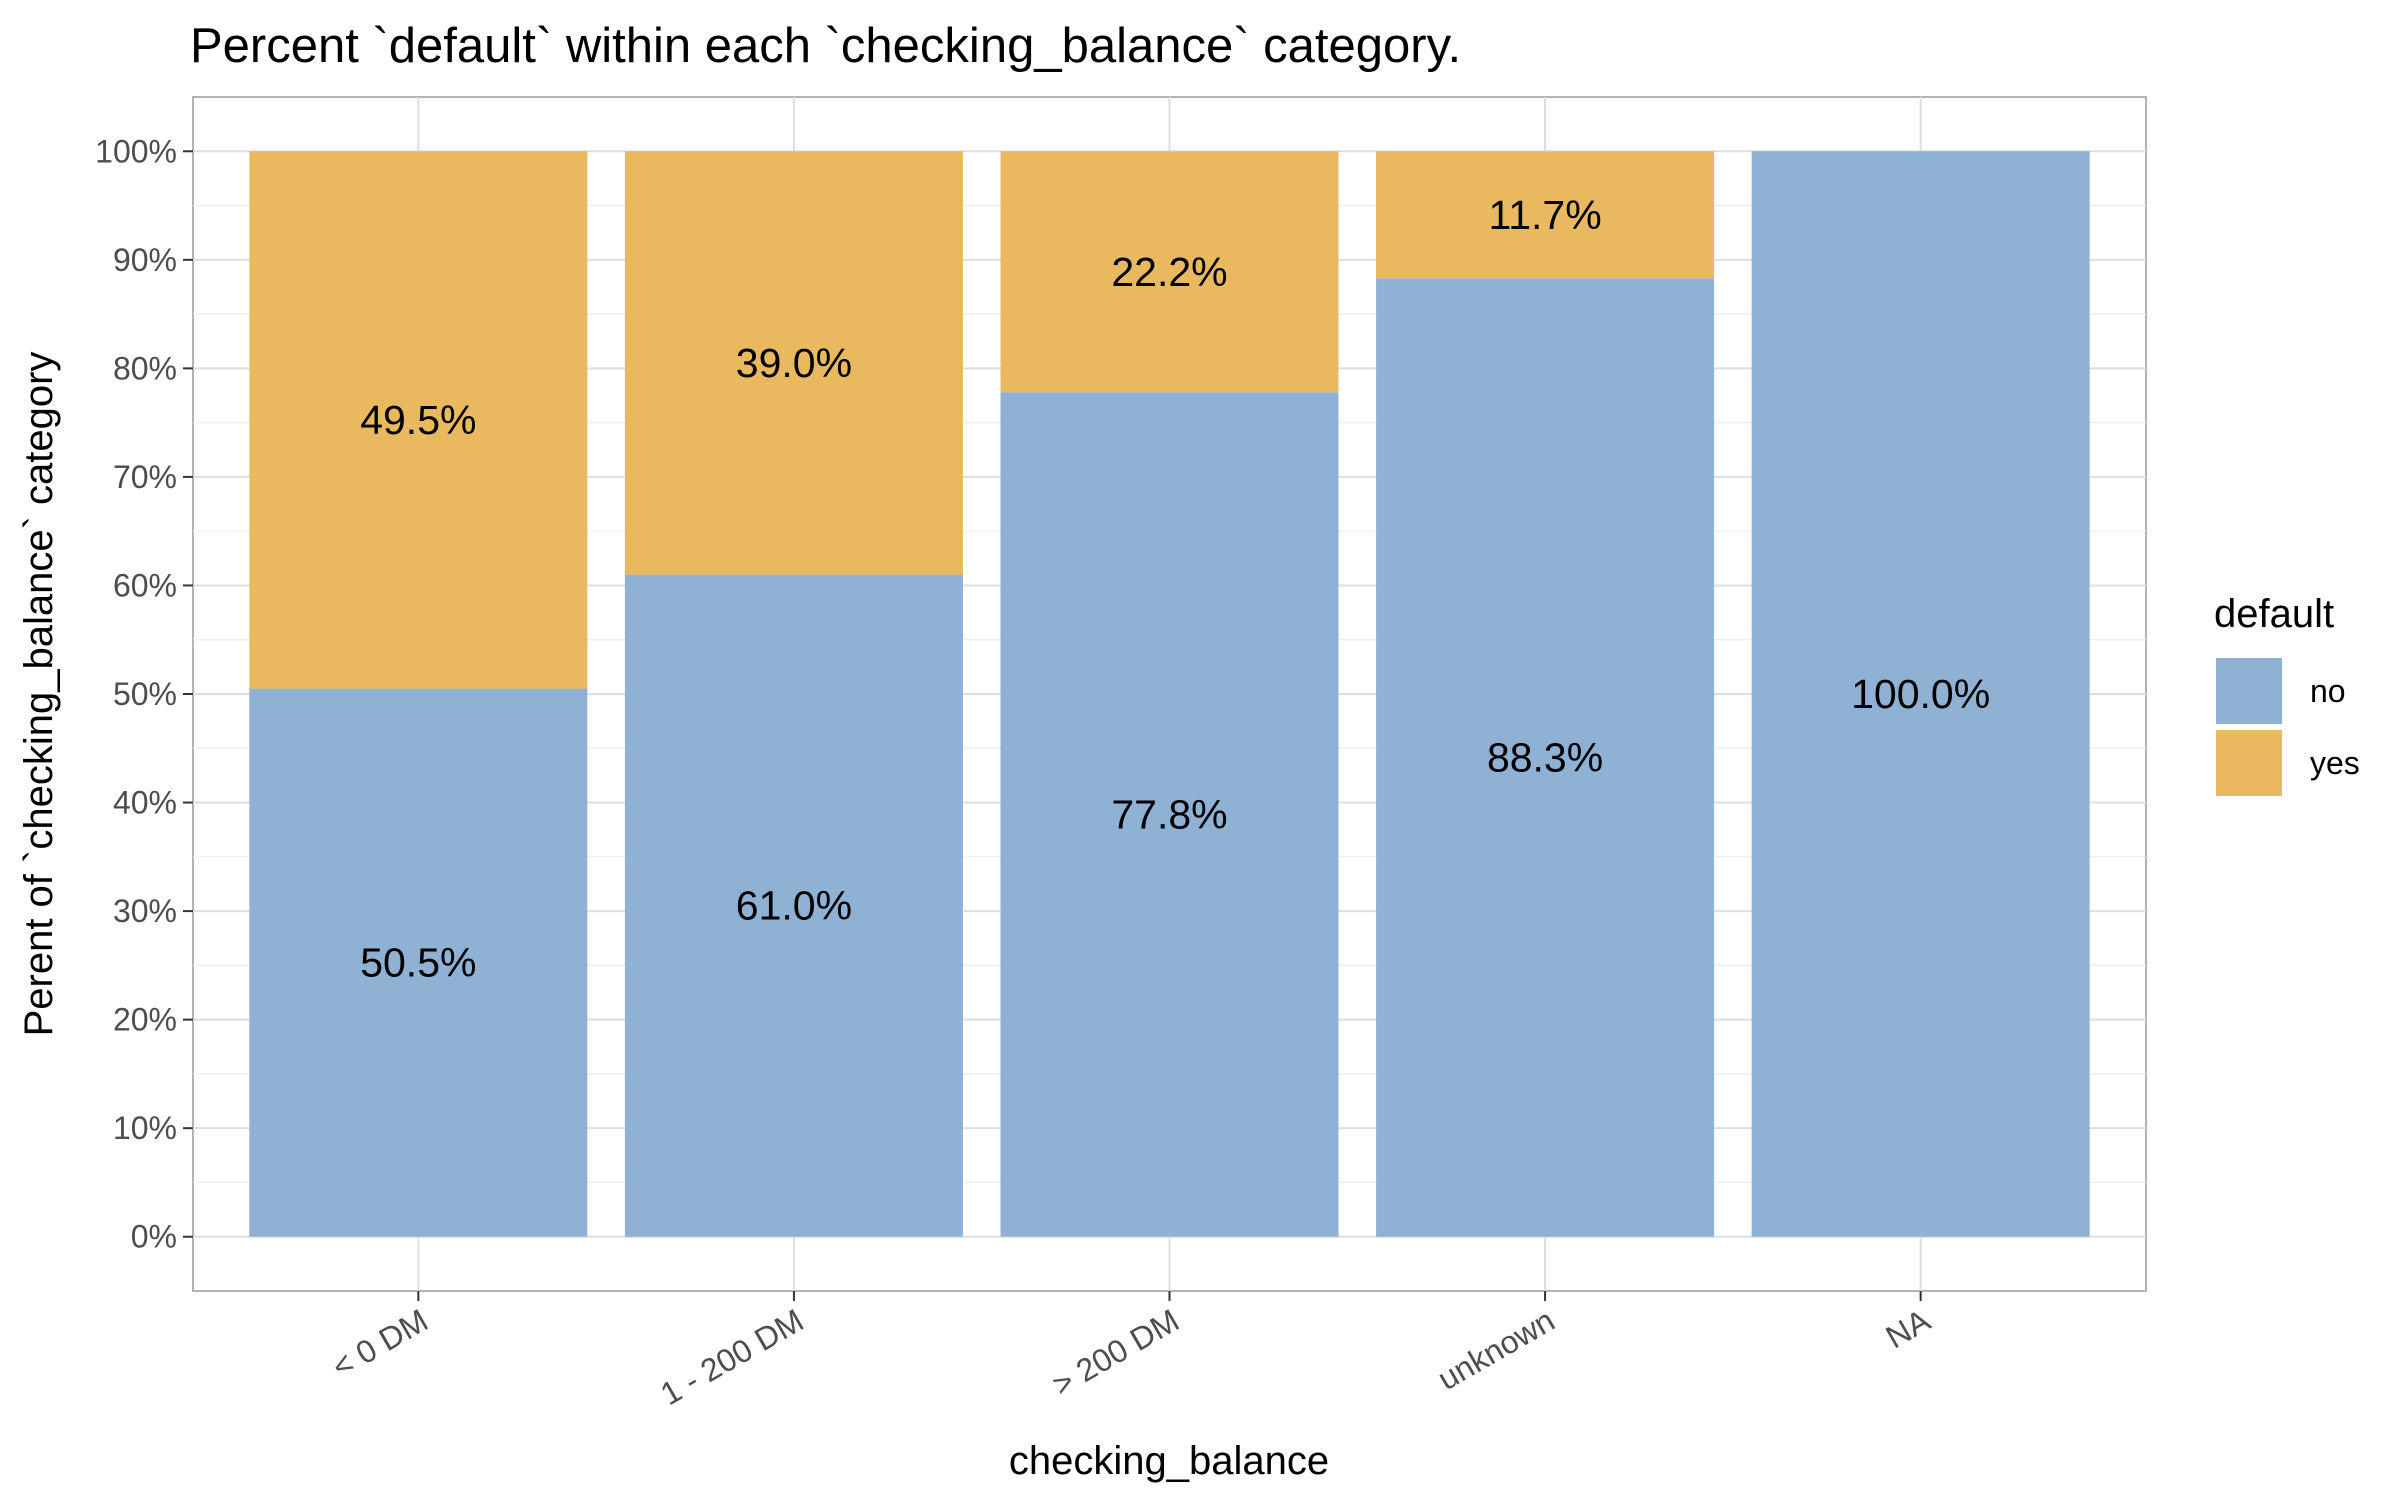  Describe the element at coordinates (731, 1357) in the screenshot. I see `x-tick-label: 1 - 200 DM` at that location.